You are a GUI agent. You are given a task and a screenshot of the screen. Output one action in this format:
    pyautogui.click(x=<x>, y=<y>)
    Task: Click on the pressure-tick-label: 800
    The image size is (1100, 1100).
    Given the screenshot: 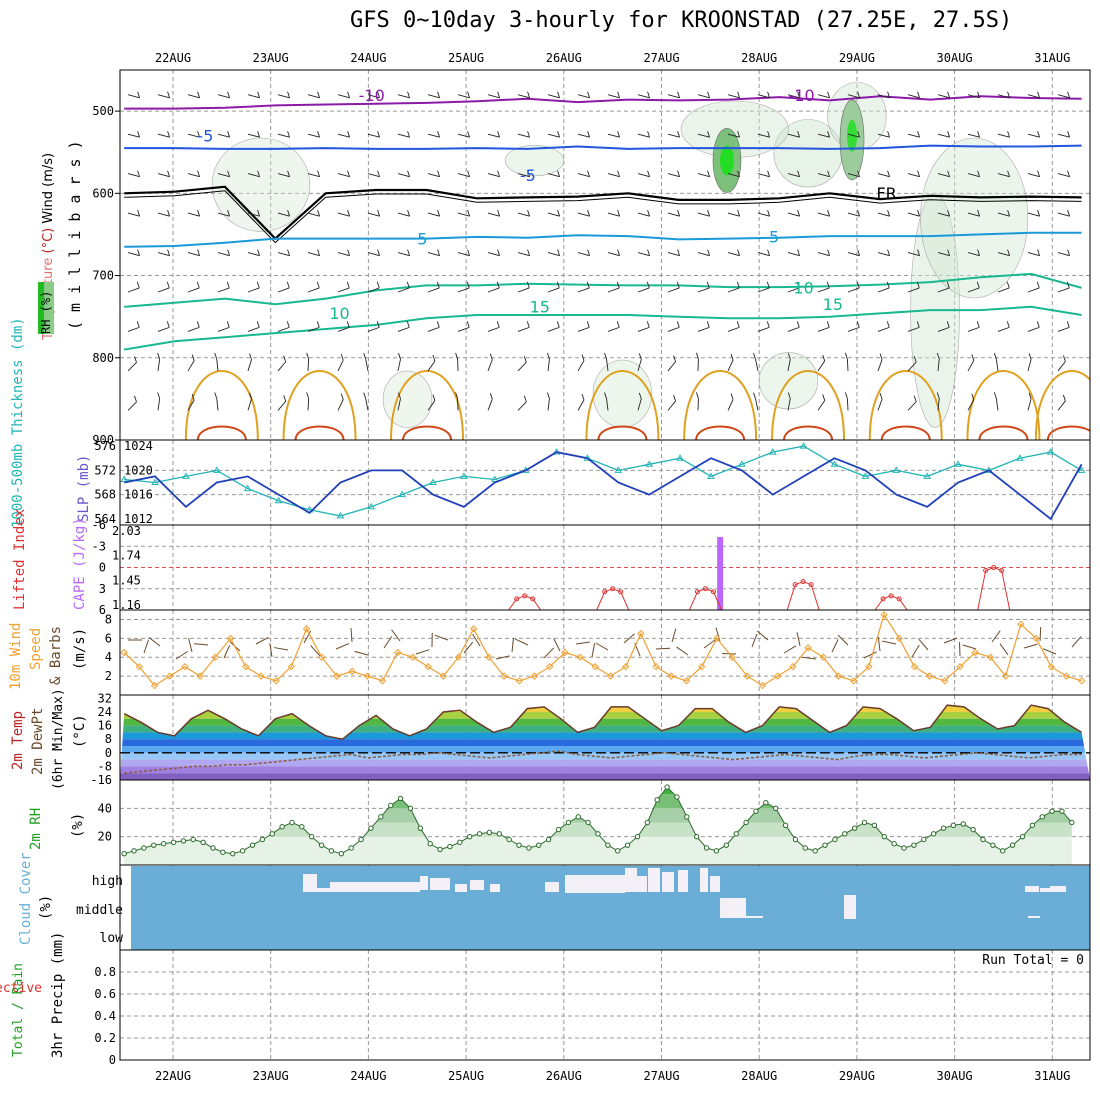 What is the action you would take?
    pyautogui.click(x=103, y=358)
    